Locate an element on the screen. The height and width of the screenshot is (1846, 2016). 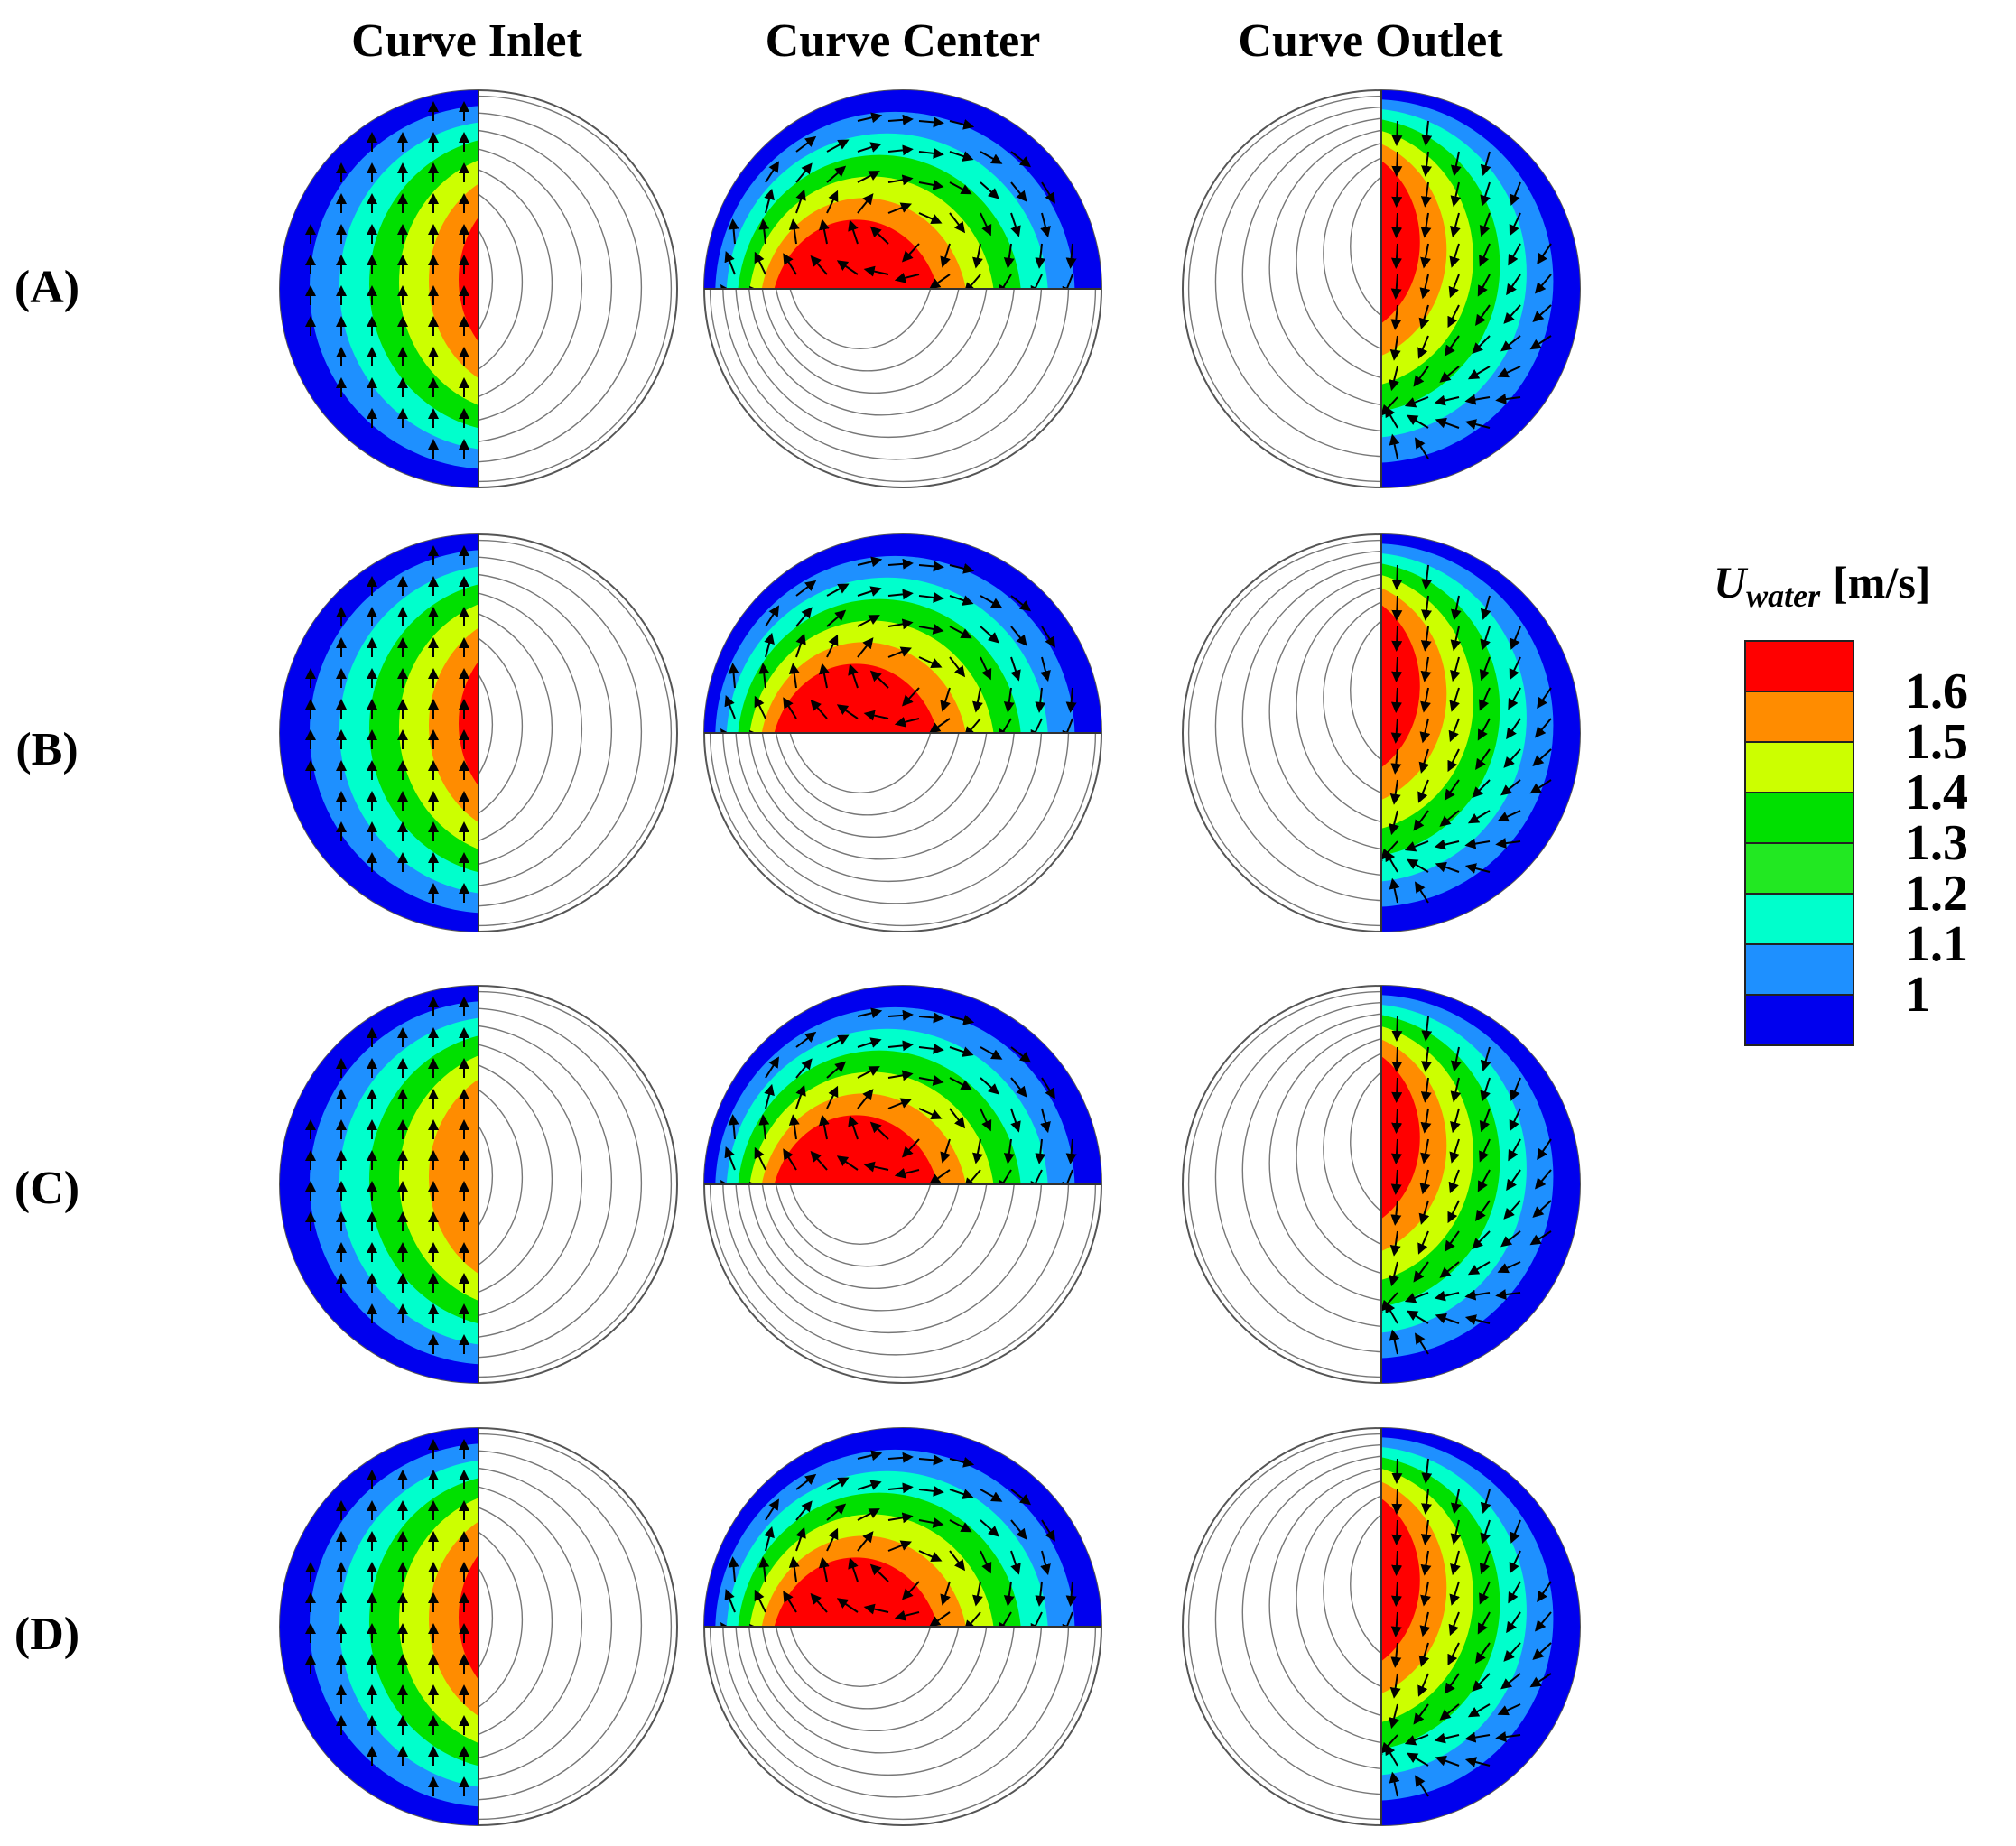
row-label-a: (A) is located at coordinates (46, 287).